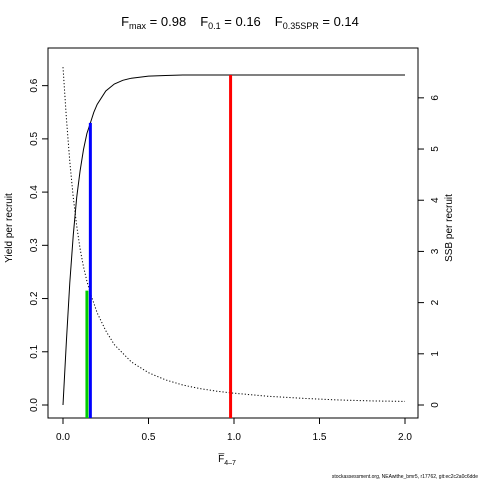 The width and height of the screenshot is (480, 480). Describe the element at coordinates (405, 437) in the screenshot. I see `x-tick-label: 2.0` at that location.